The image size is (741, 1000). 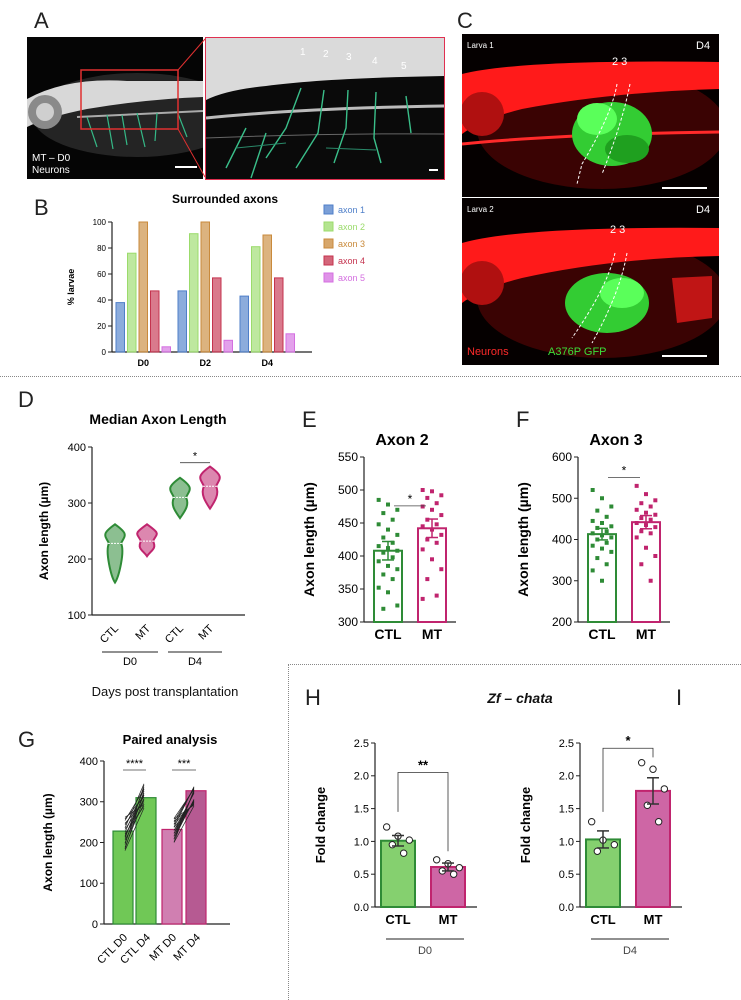 I want to click on panel-letter-f: F, so click(x=523, y=419).